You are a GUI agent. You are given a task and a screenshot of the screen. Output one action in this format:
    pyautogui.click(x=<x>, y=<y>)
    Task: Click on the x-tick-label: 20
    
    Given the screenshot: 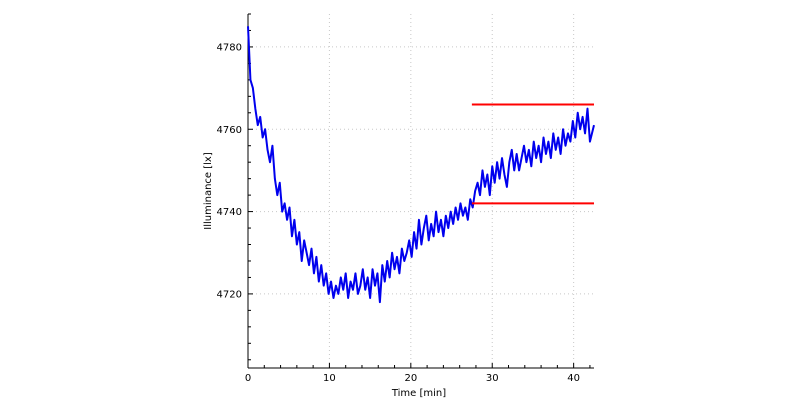 What is the action you would take?
    pyautogui.click(x=410, y=378)
    